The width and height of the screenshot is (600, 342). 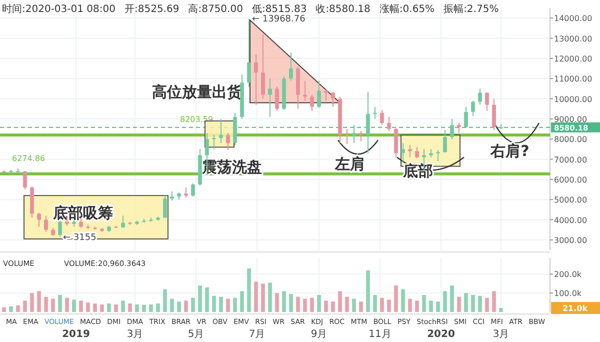 What do you see at coordinates (197, 119) in the screenshot?
I see `ref-line-label: 8203.59` at bounding box center [197, 119].